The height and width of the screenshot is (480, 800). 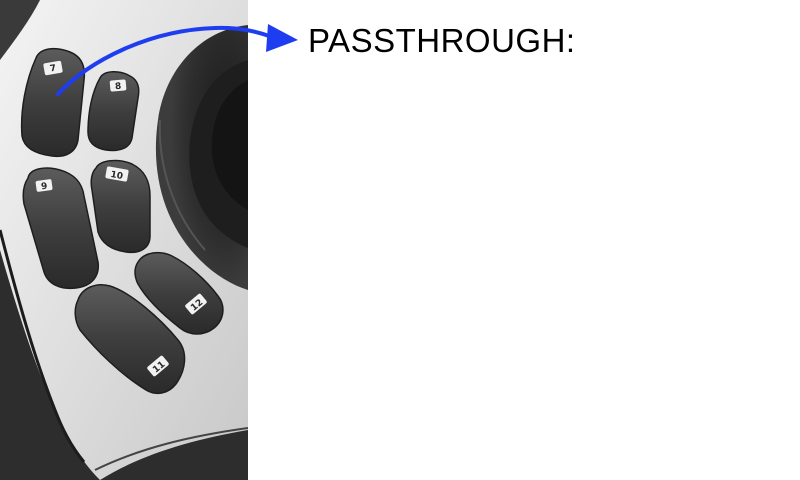 What do you see at coordinates (174, 455) in the screenshot?
I see `grip-lower-right` at bounding box center [174, 455].